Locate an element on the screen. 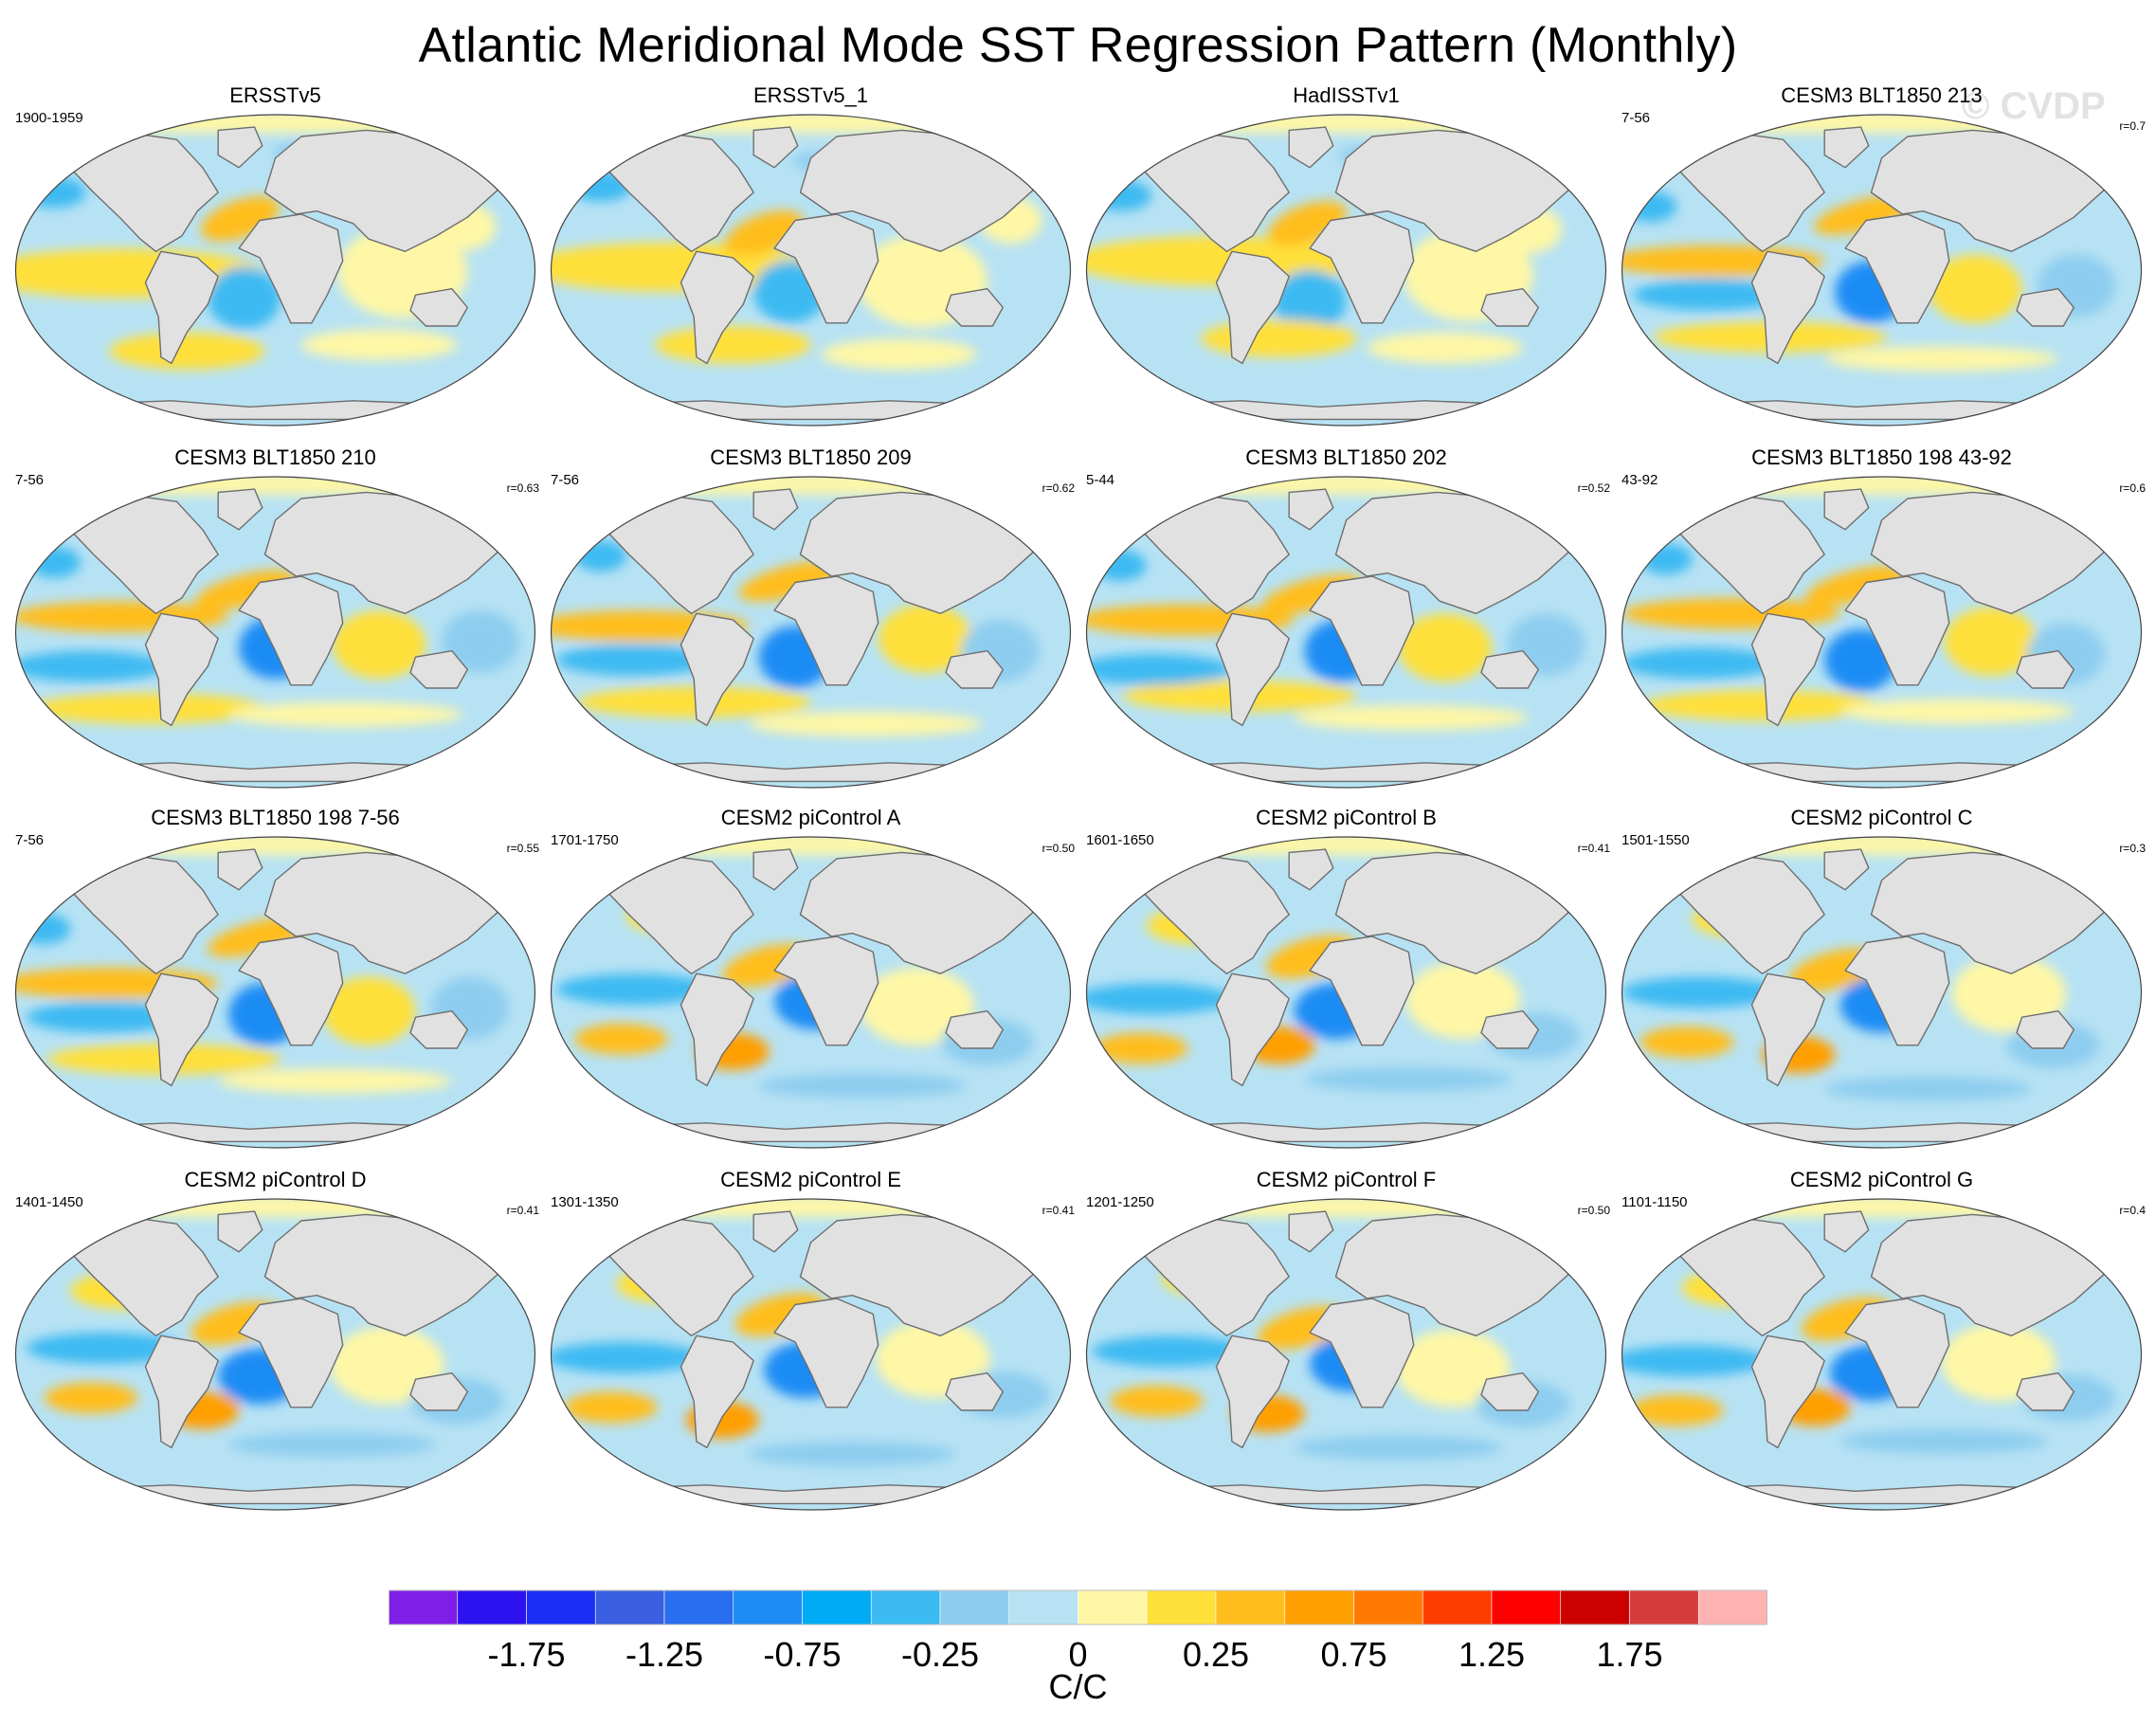  colorbar-unit-label: C/C is located at coordinates (1078, 1684).